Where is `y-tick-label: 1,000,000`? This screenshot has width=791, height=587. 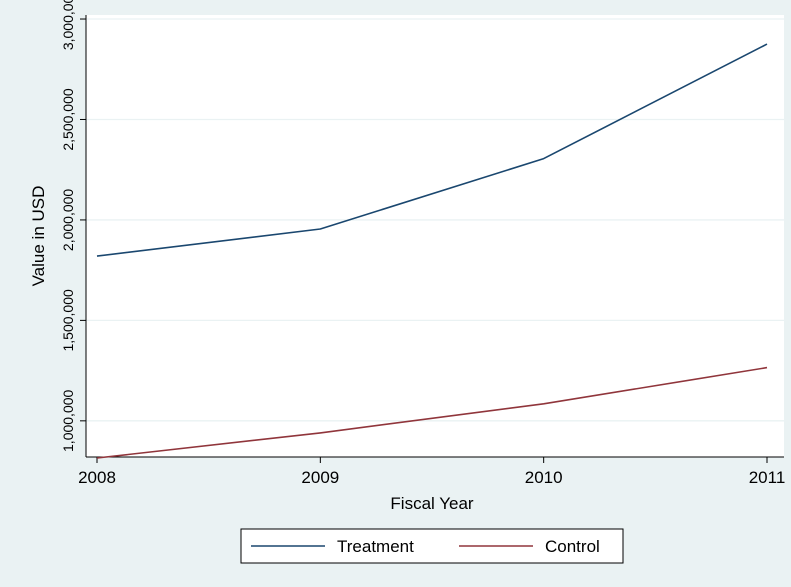
y-tick-label: 1,000,000 is located at coordinates (68, 420).